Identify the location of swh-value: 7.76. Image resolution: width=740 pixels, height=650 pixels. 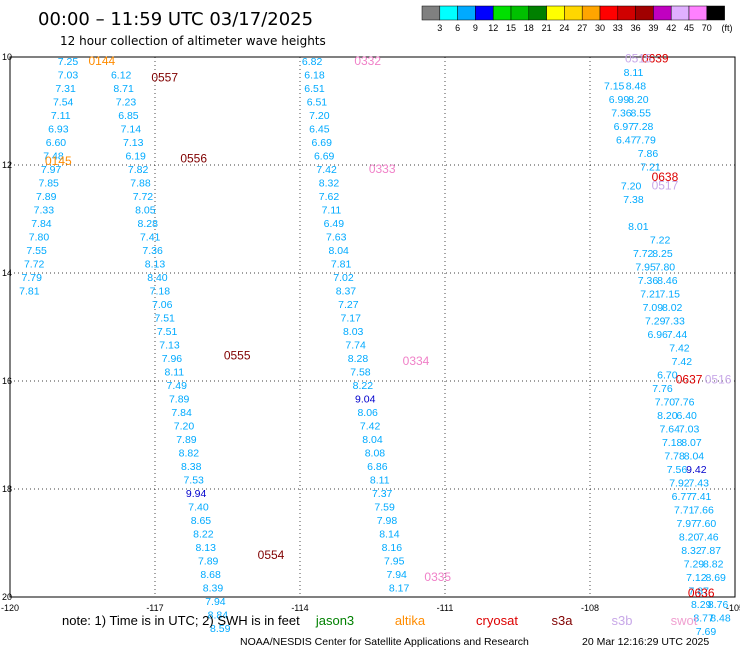
(662, 389).